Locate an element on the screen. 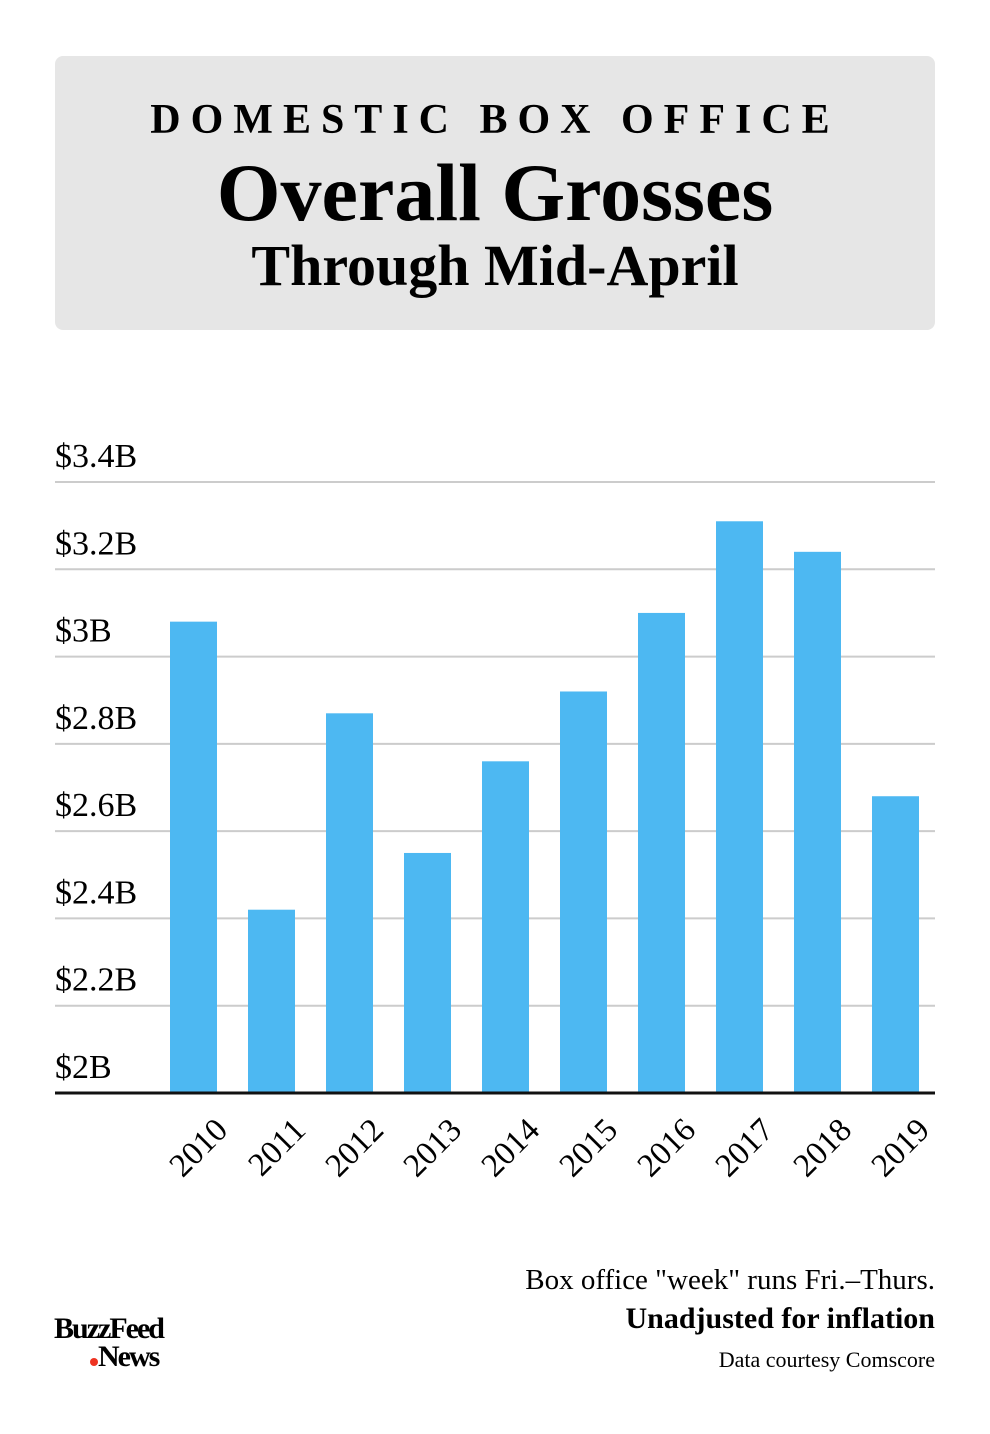 This screenshot has width=990, height=1434. x-tick-label: 2018 is located at coordinates (823, 1148).